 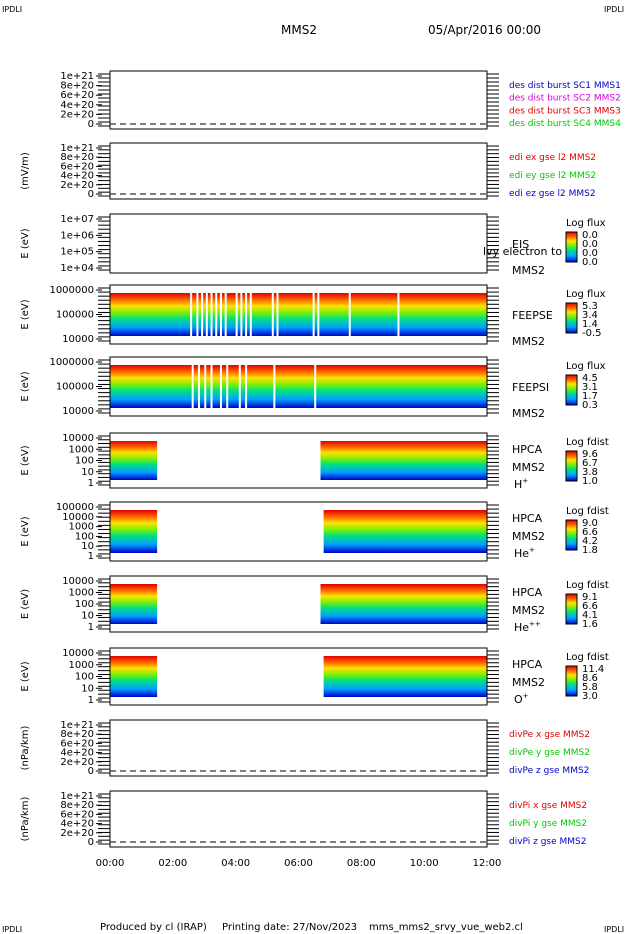 I want to click on y-tick-label: 0, so click(x=91, y=842).